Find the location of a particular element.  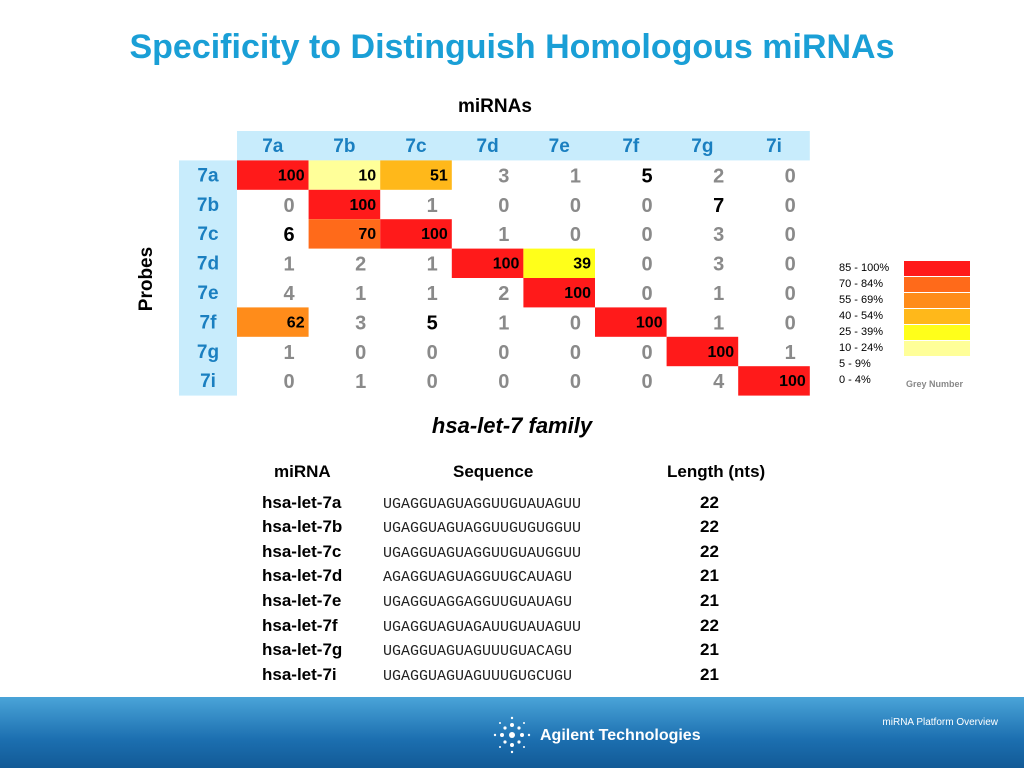

column-tick-label: 7e is located at coordinates (559, 146).